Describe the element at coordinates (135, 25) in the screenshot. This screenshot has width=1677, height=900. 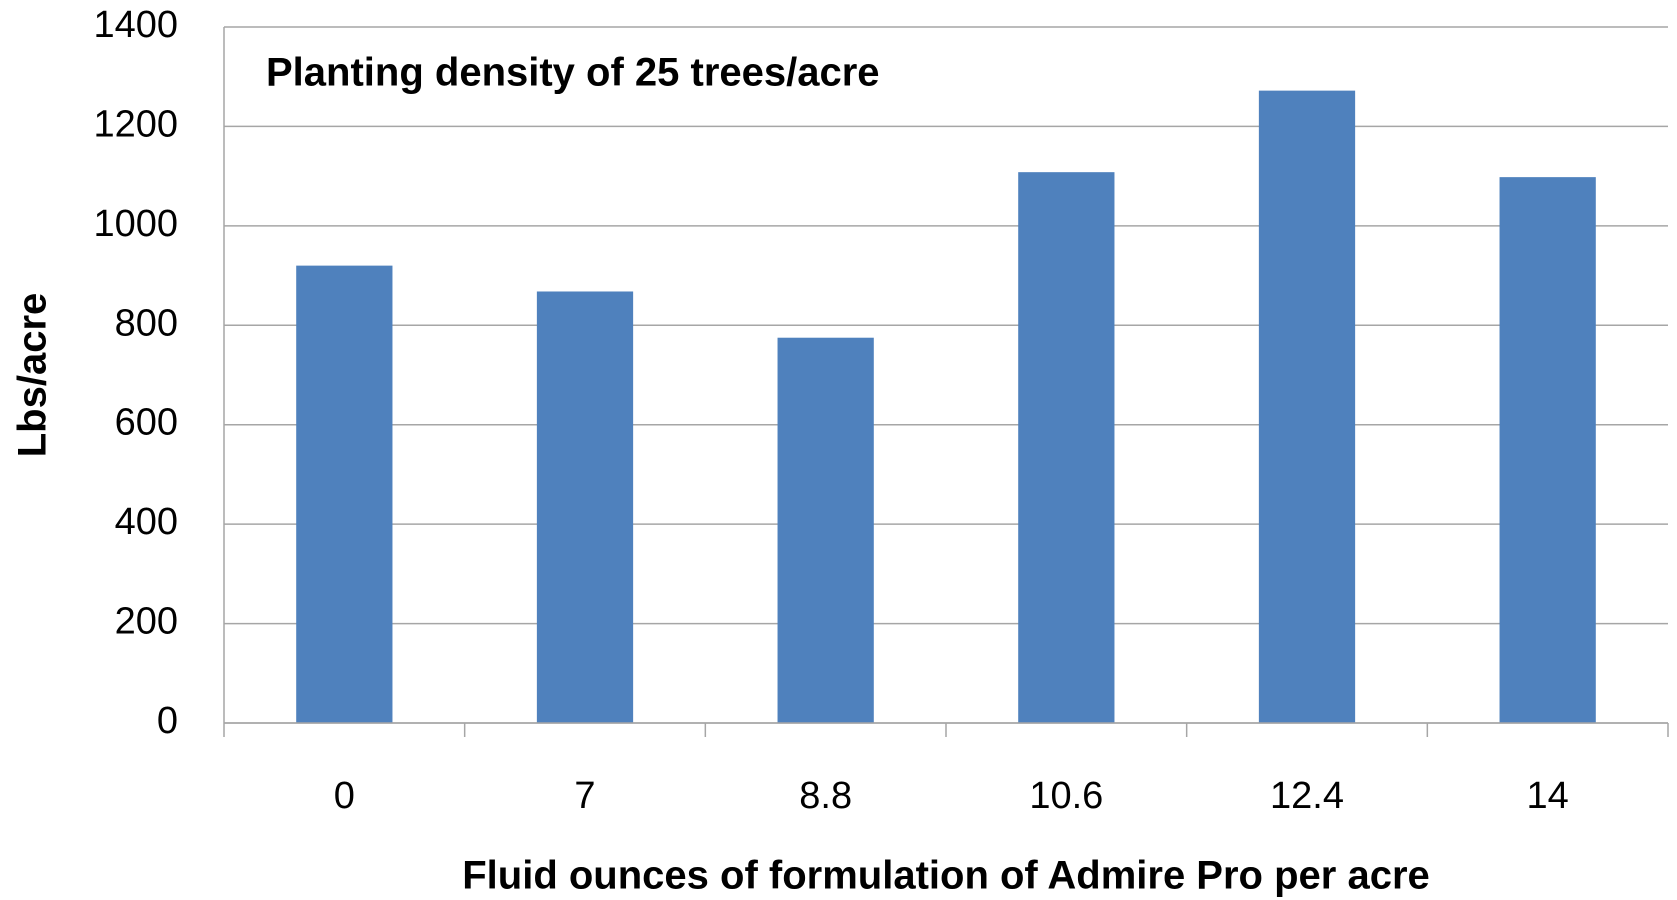
I see `y-tick-label: 1400` at that location.